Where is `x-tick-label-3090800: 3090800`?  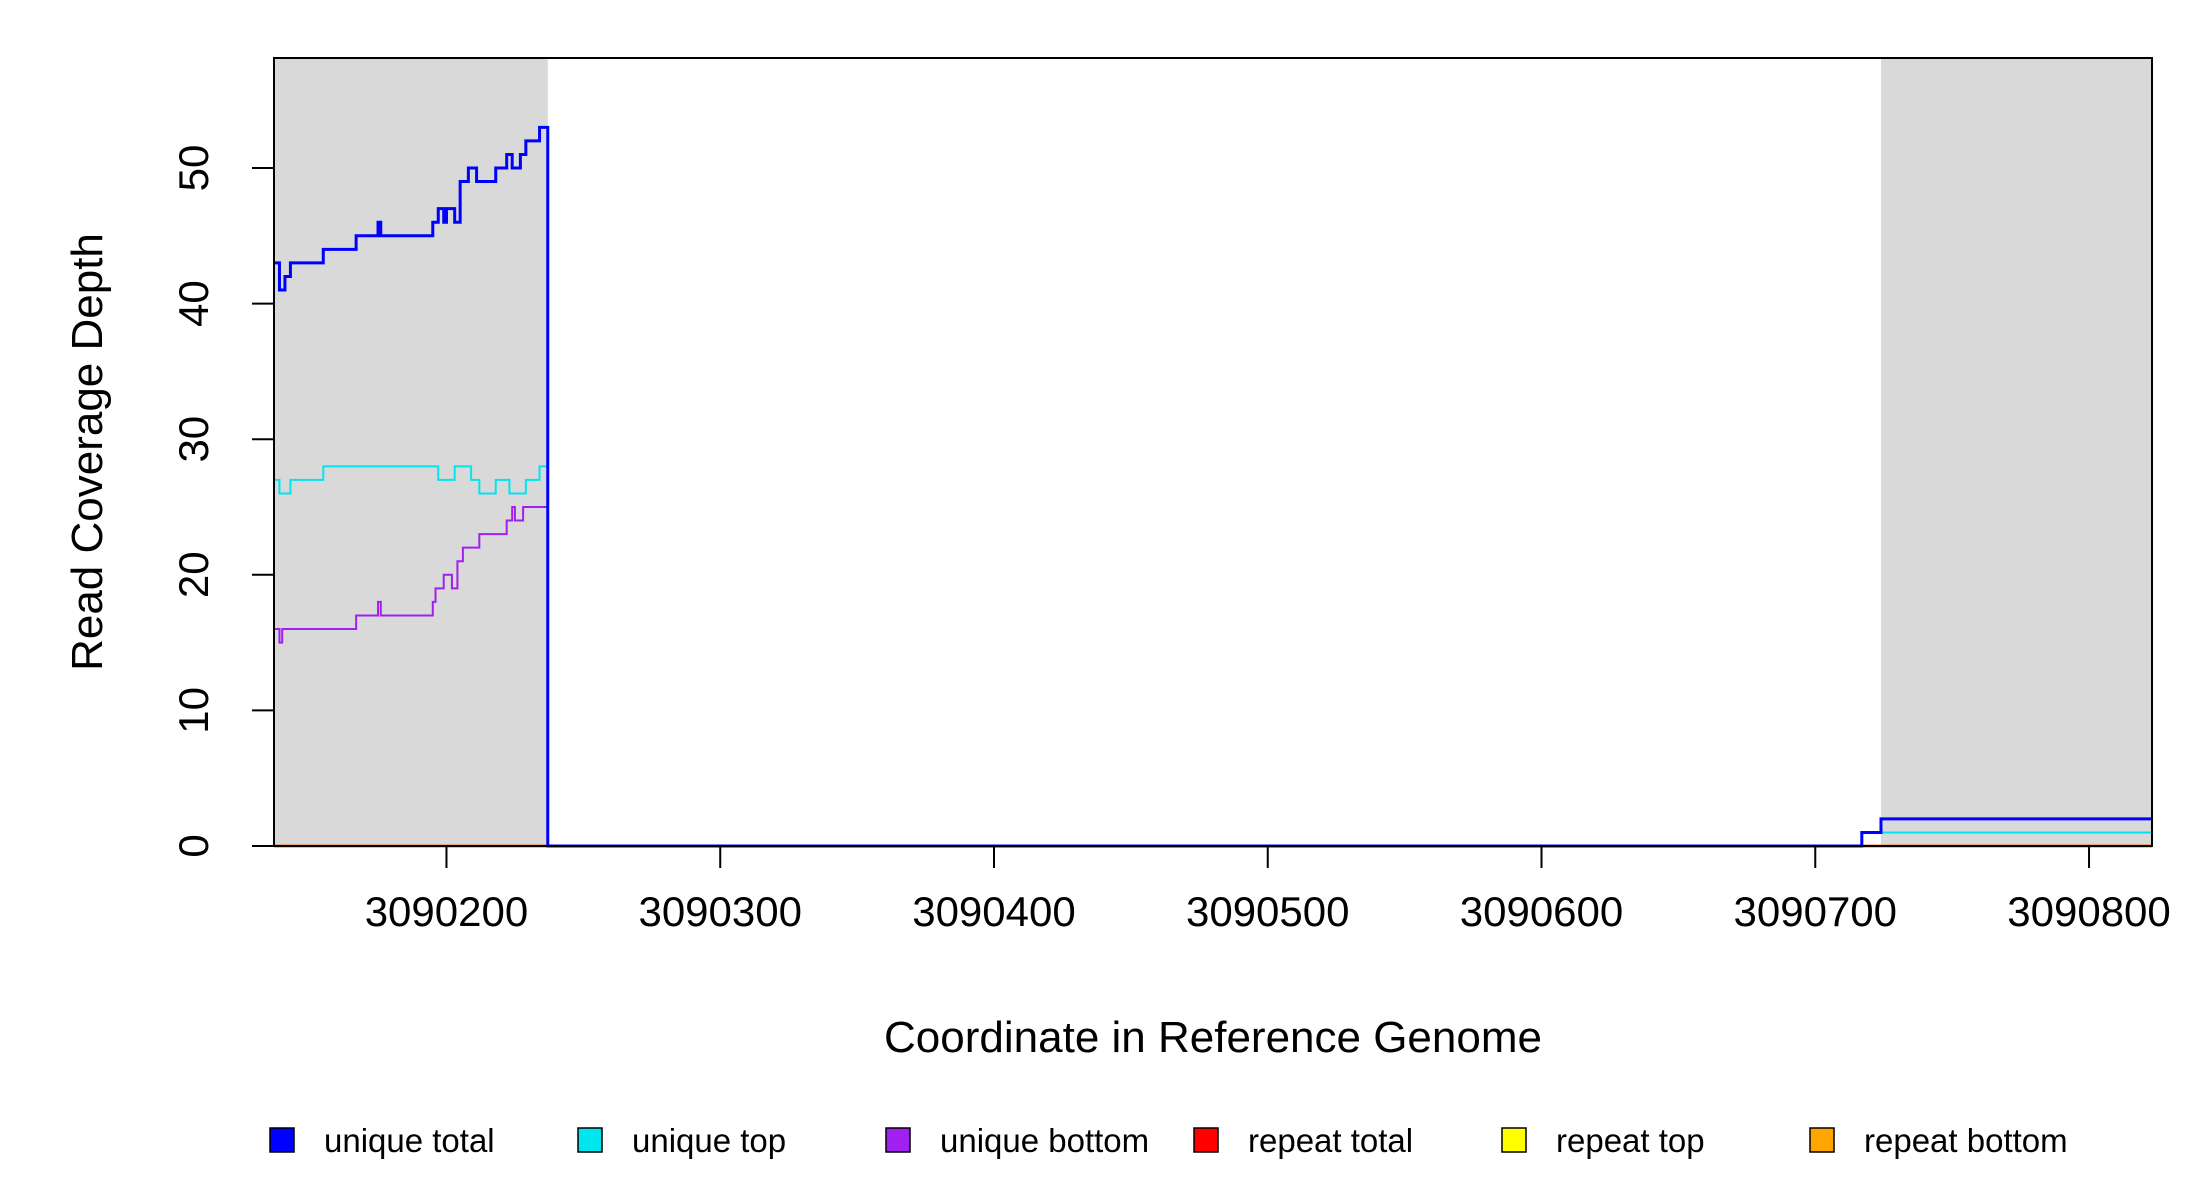 x-tick-label-3090800: 3090800 is located at coordinates (2089, 911).